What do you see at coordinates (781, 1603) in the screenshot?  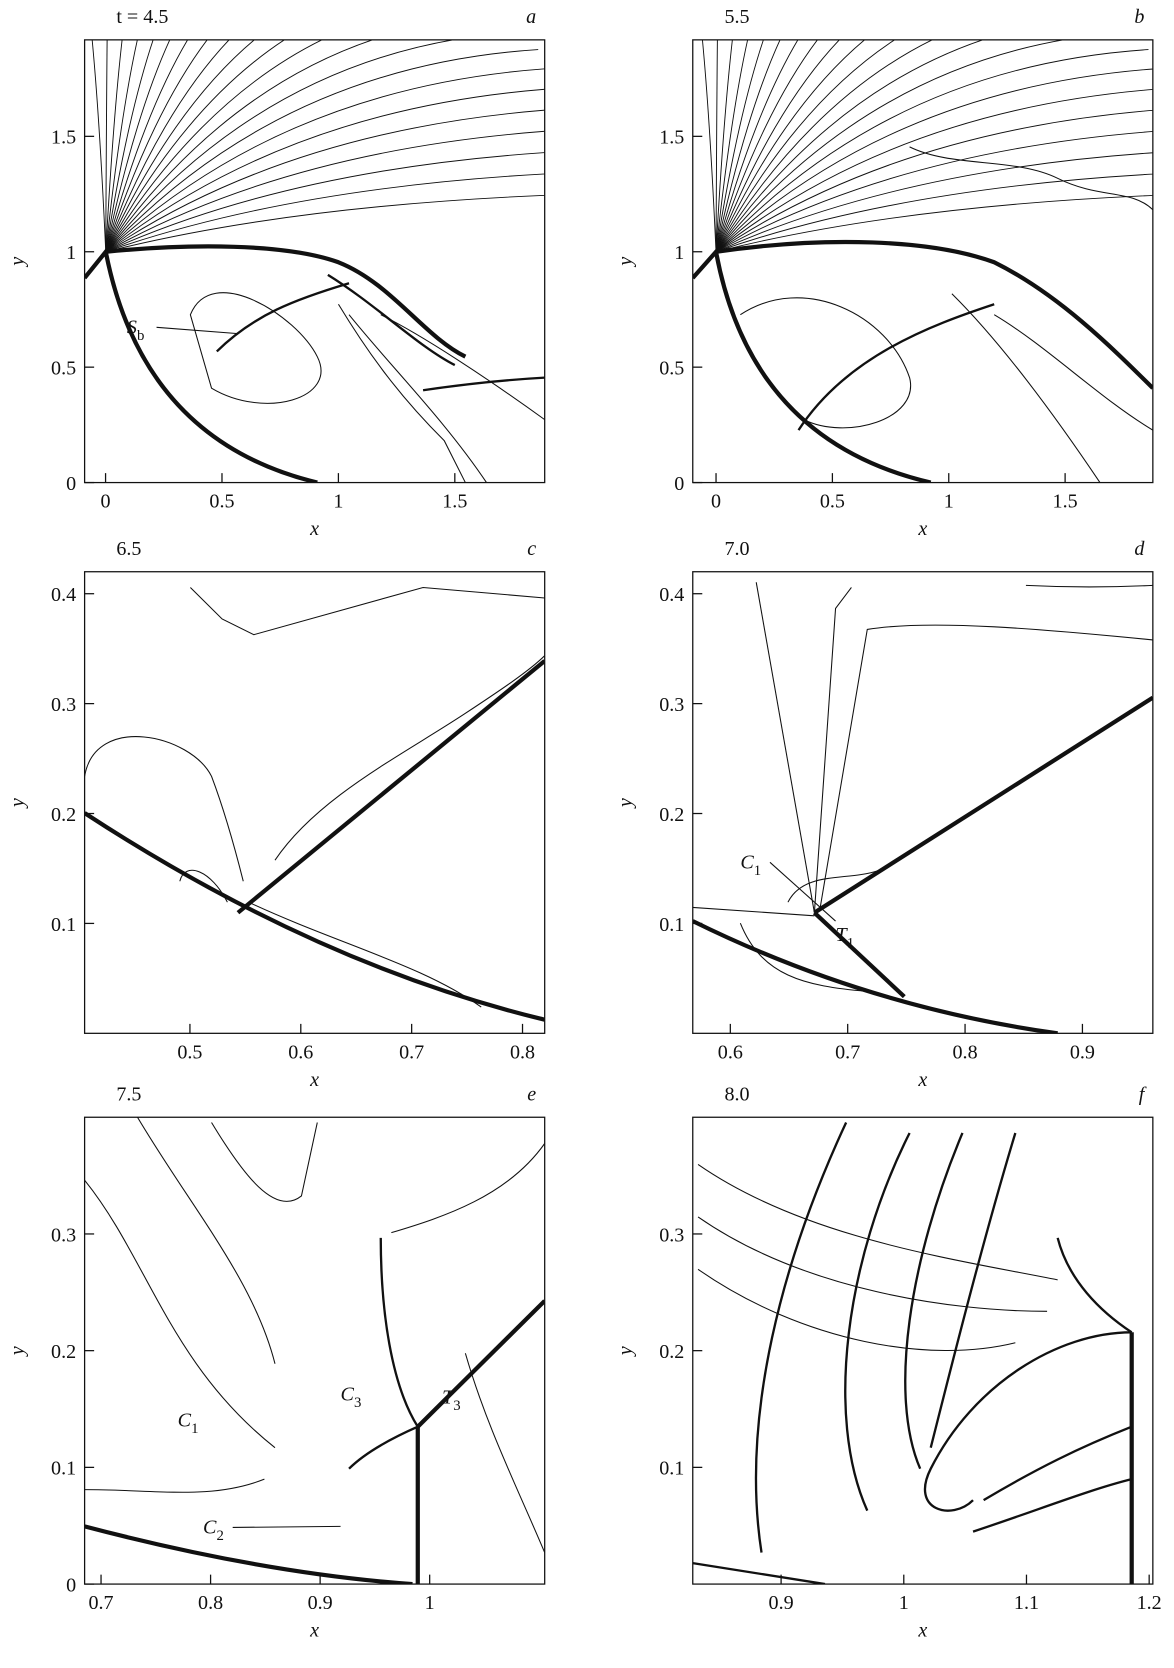 I see `x-tick-label: 0.9` at bounding box center [781, 1603].